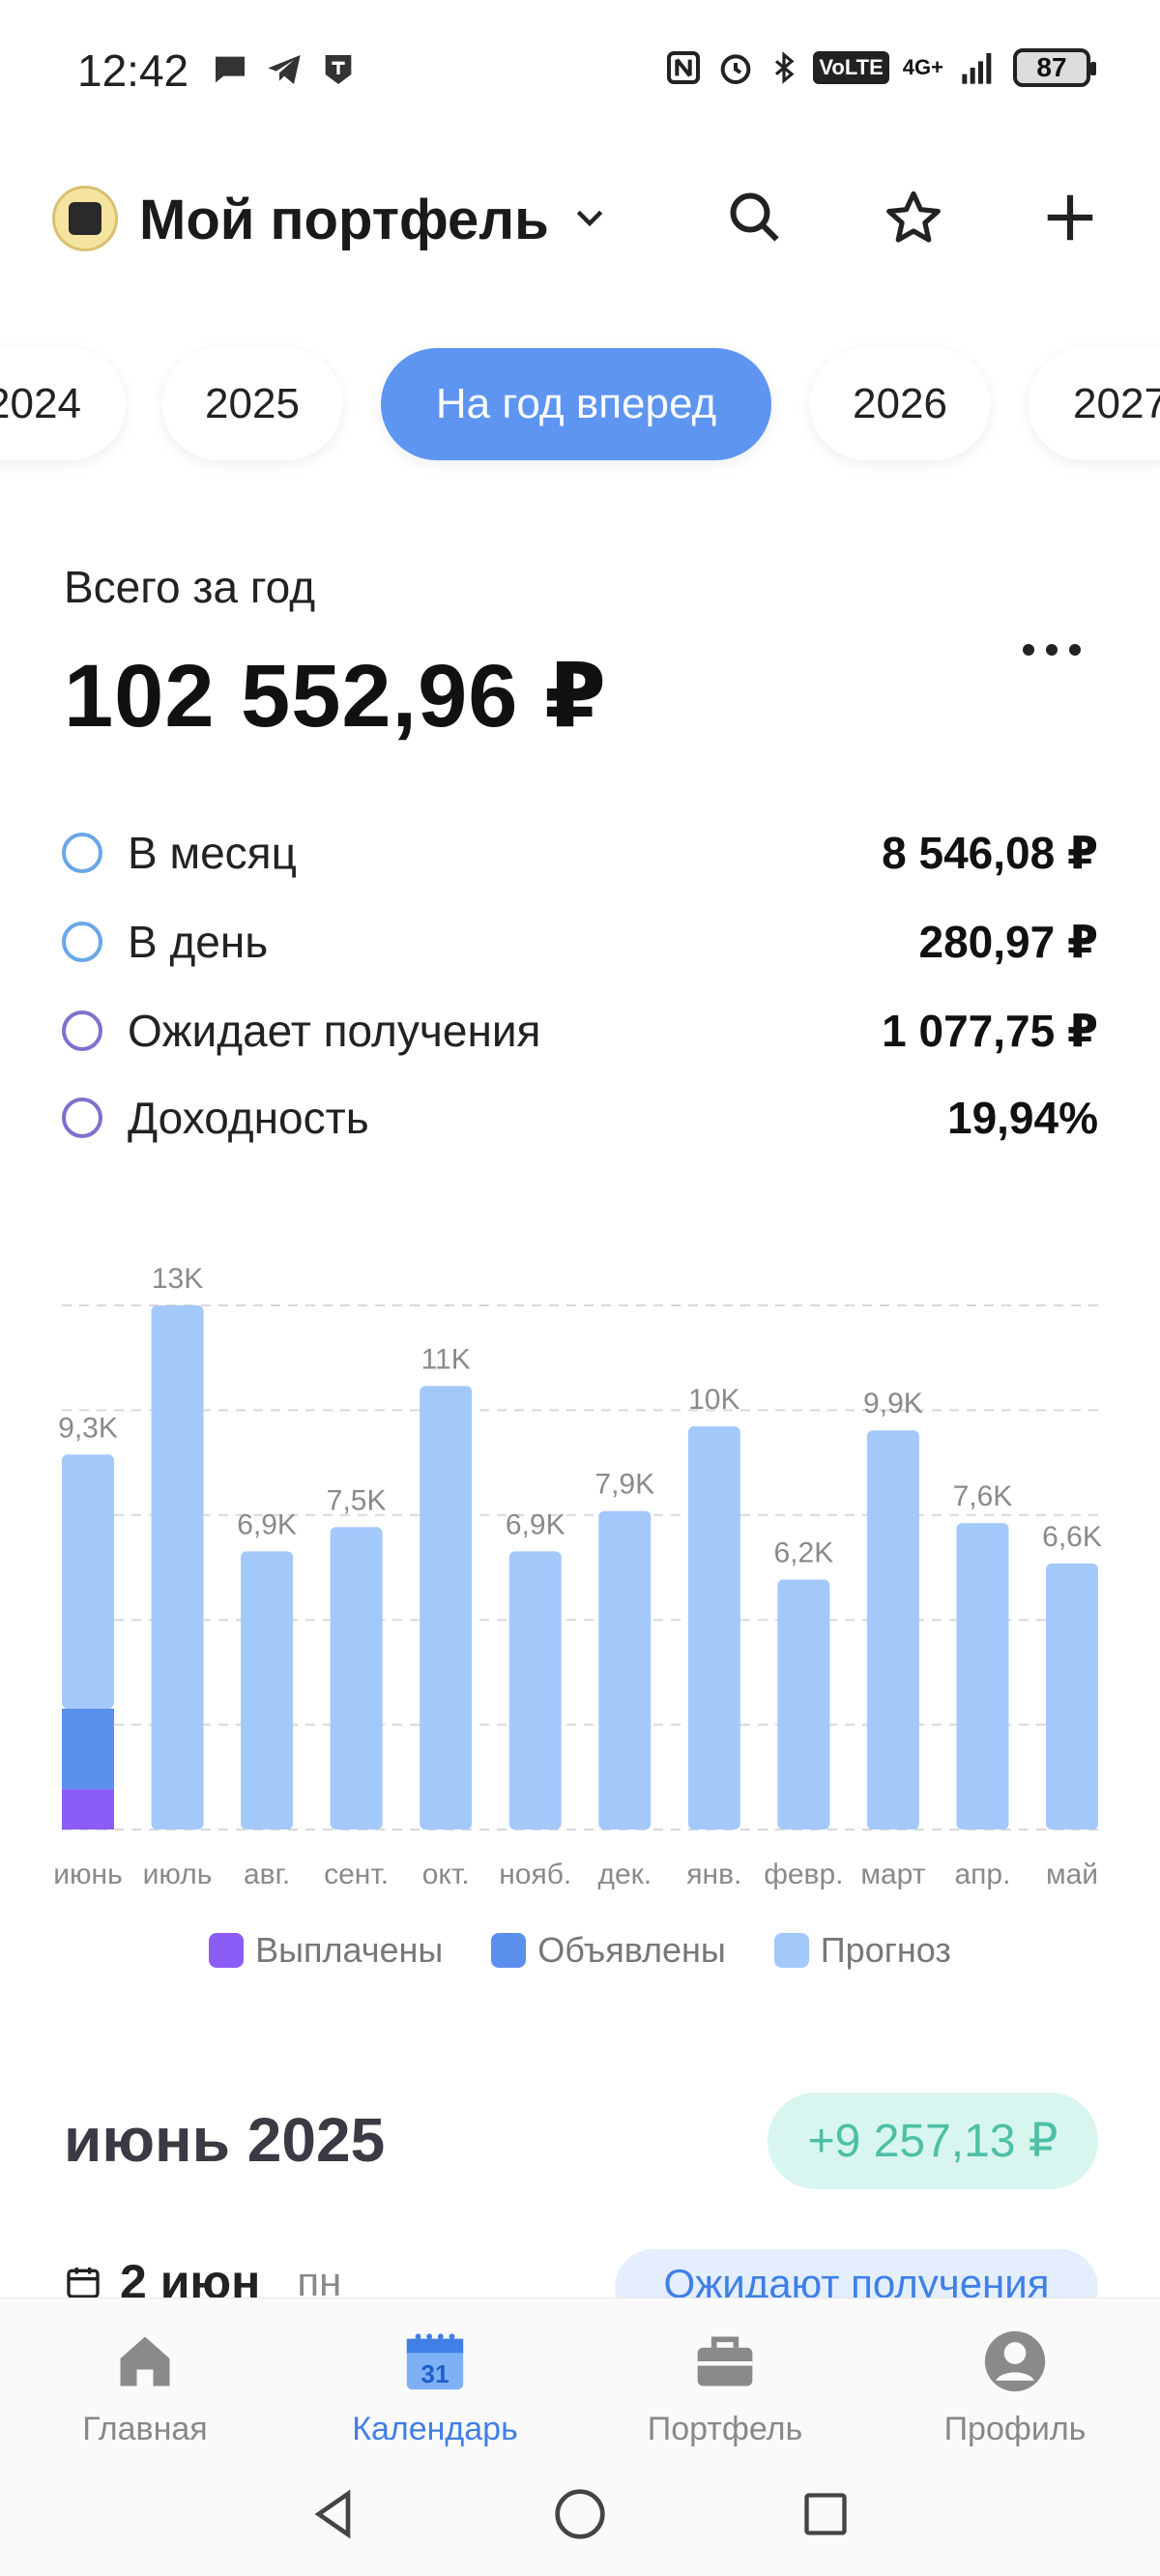  What do you see at coordinates (1072, 1537) in the screenshot?
I see `chart-data-label: 6,6K` at bounding box center [1072, 1537].